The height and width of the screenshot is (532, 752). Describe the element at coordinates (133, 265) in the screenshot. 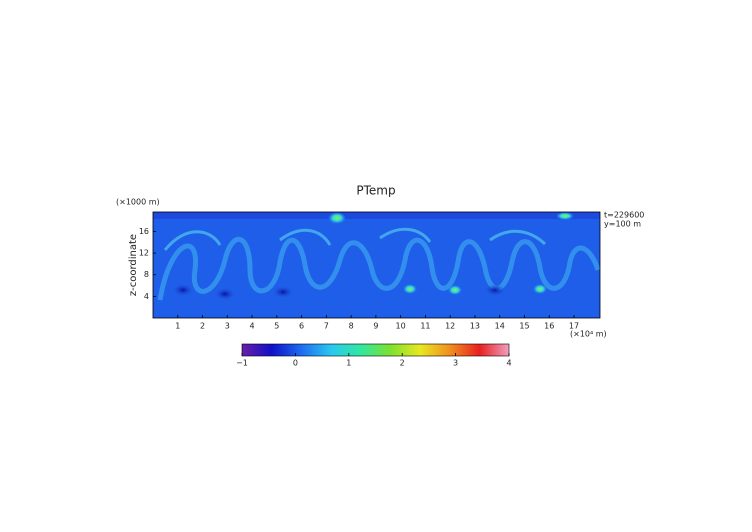

I see `y-axis-label: z-coordinate` at that location.